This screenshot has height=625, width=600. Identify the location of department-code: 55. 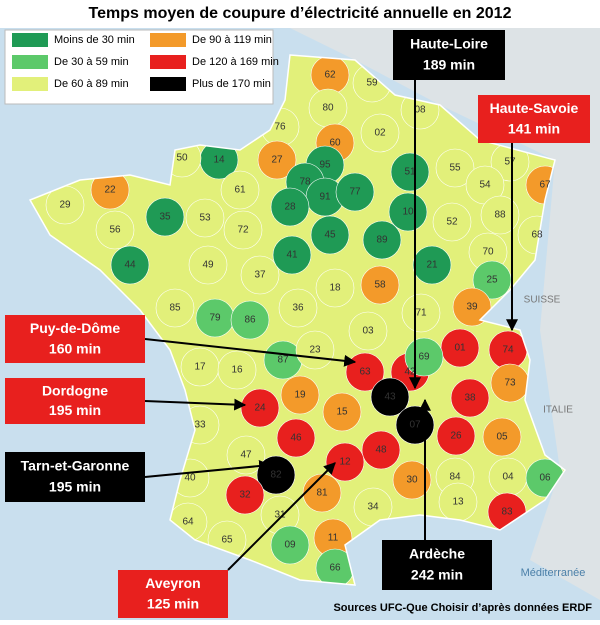
(455, 168).